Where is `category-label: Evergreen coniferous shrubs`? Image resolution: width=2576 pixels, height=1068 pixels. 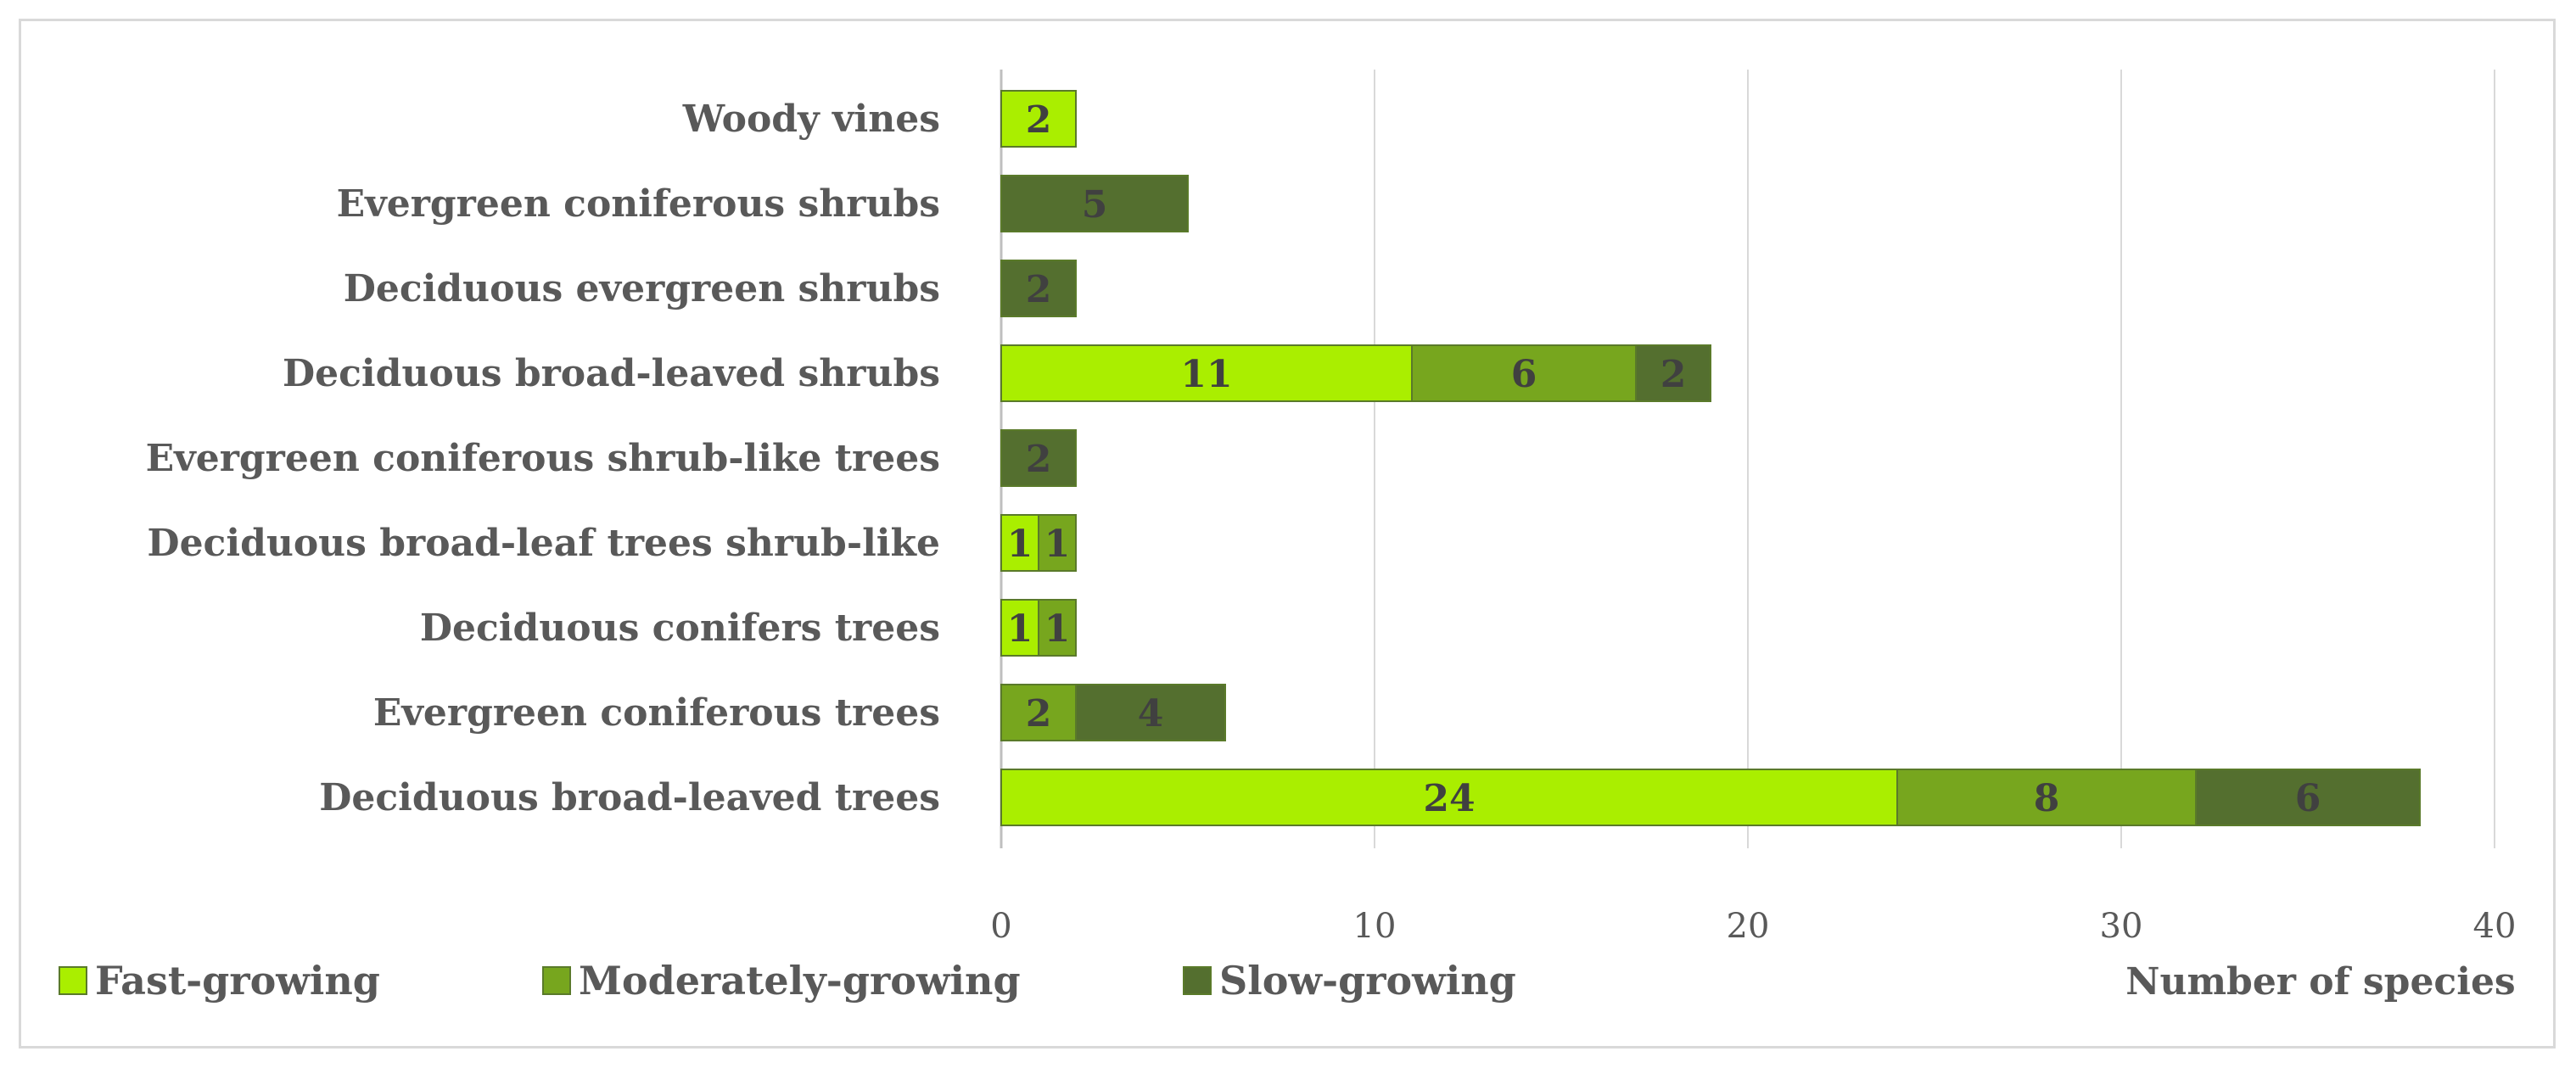
category-label: Evergreen coniferous shrubs is located at coordinates (638, 204).